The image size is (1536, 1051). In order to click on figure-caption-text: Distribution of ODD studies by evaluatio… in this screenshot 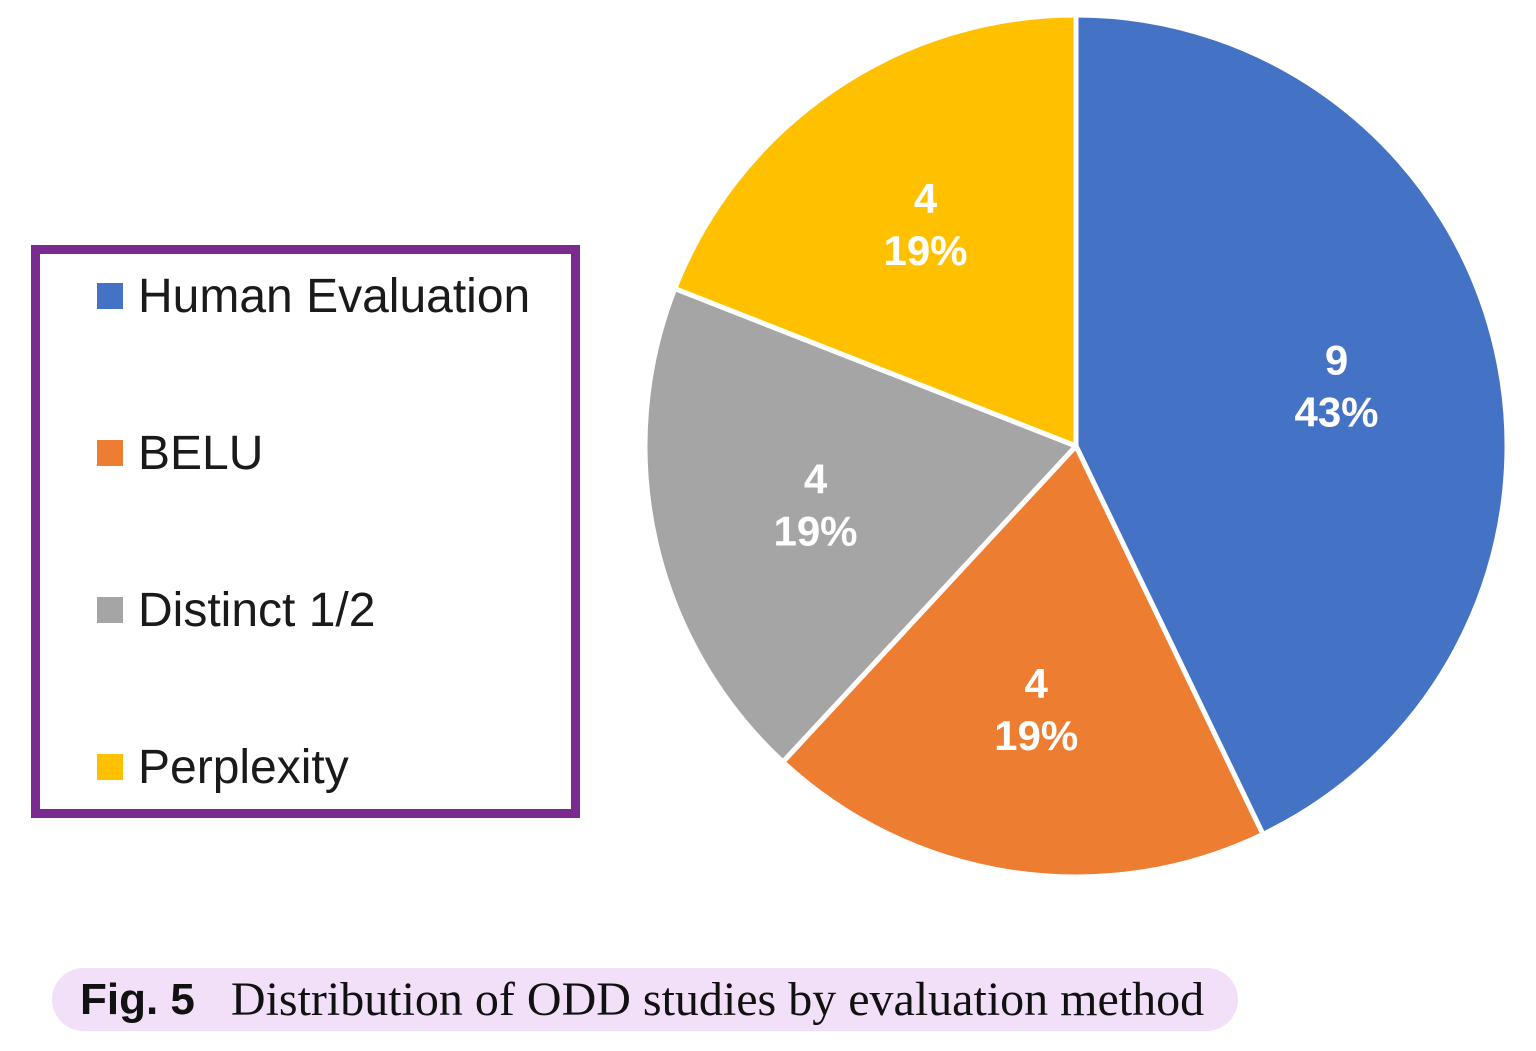, I will do `click(717, 999)`.